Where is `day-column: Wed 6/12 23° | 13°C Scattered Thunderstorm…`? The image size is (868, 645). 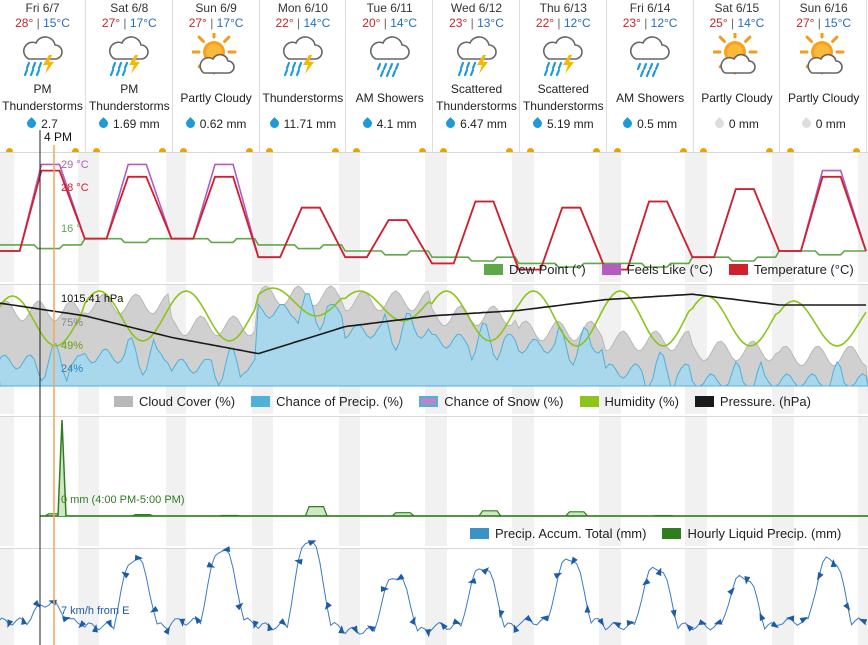 day-column: Wed 6/12 23° | 13°C Scattered Thunderstorm… is located at coordinates (477, 76).